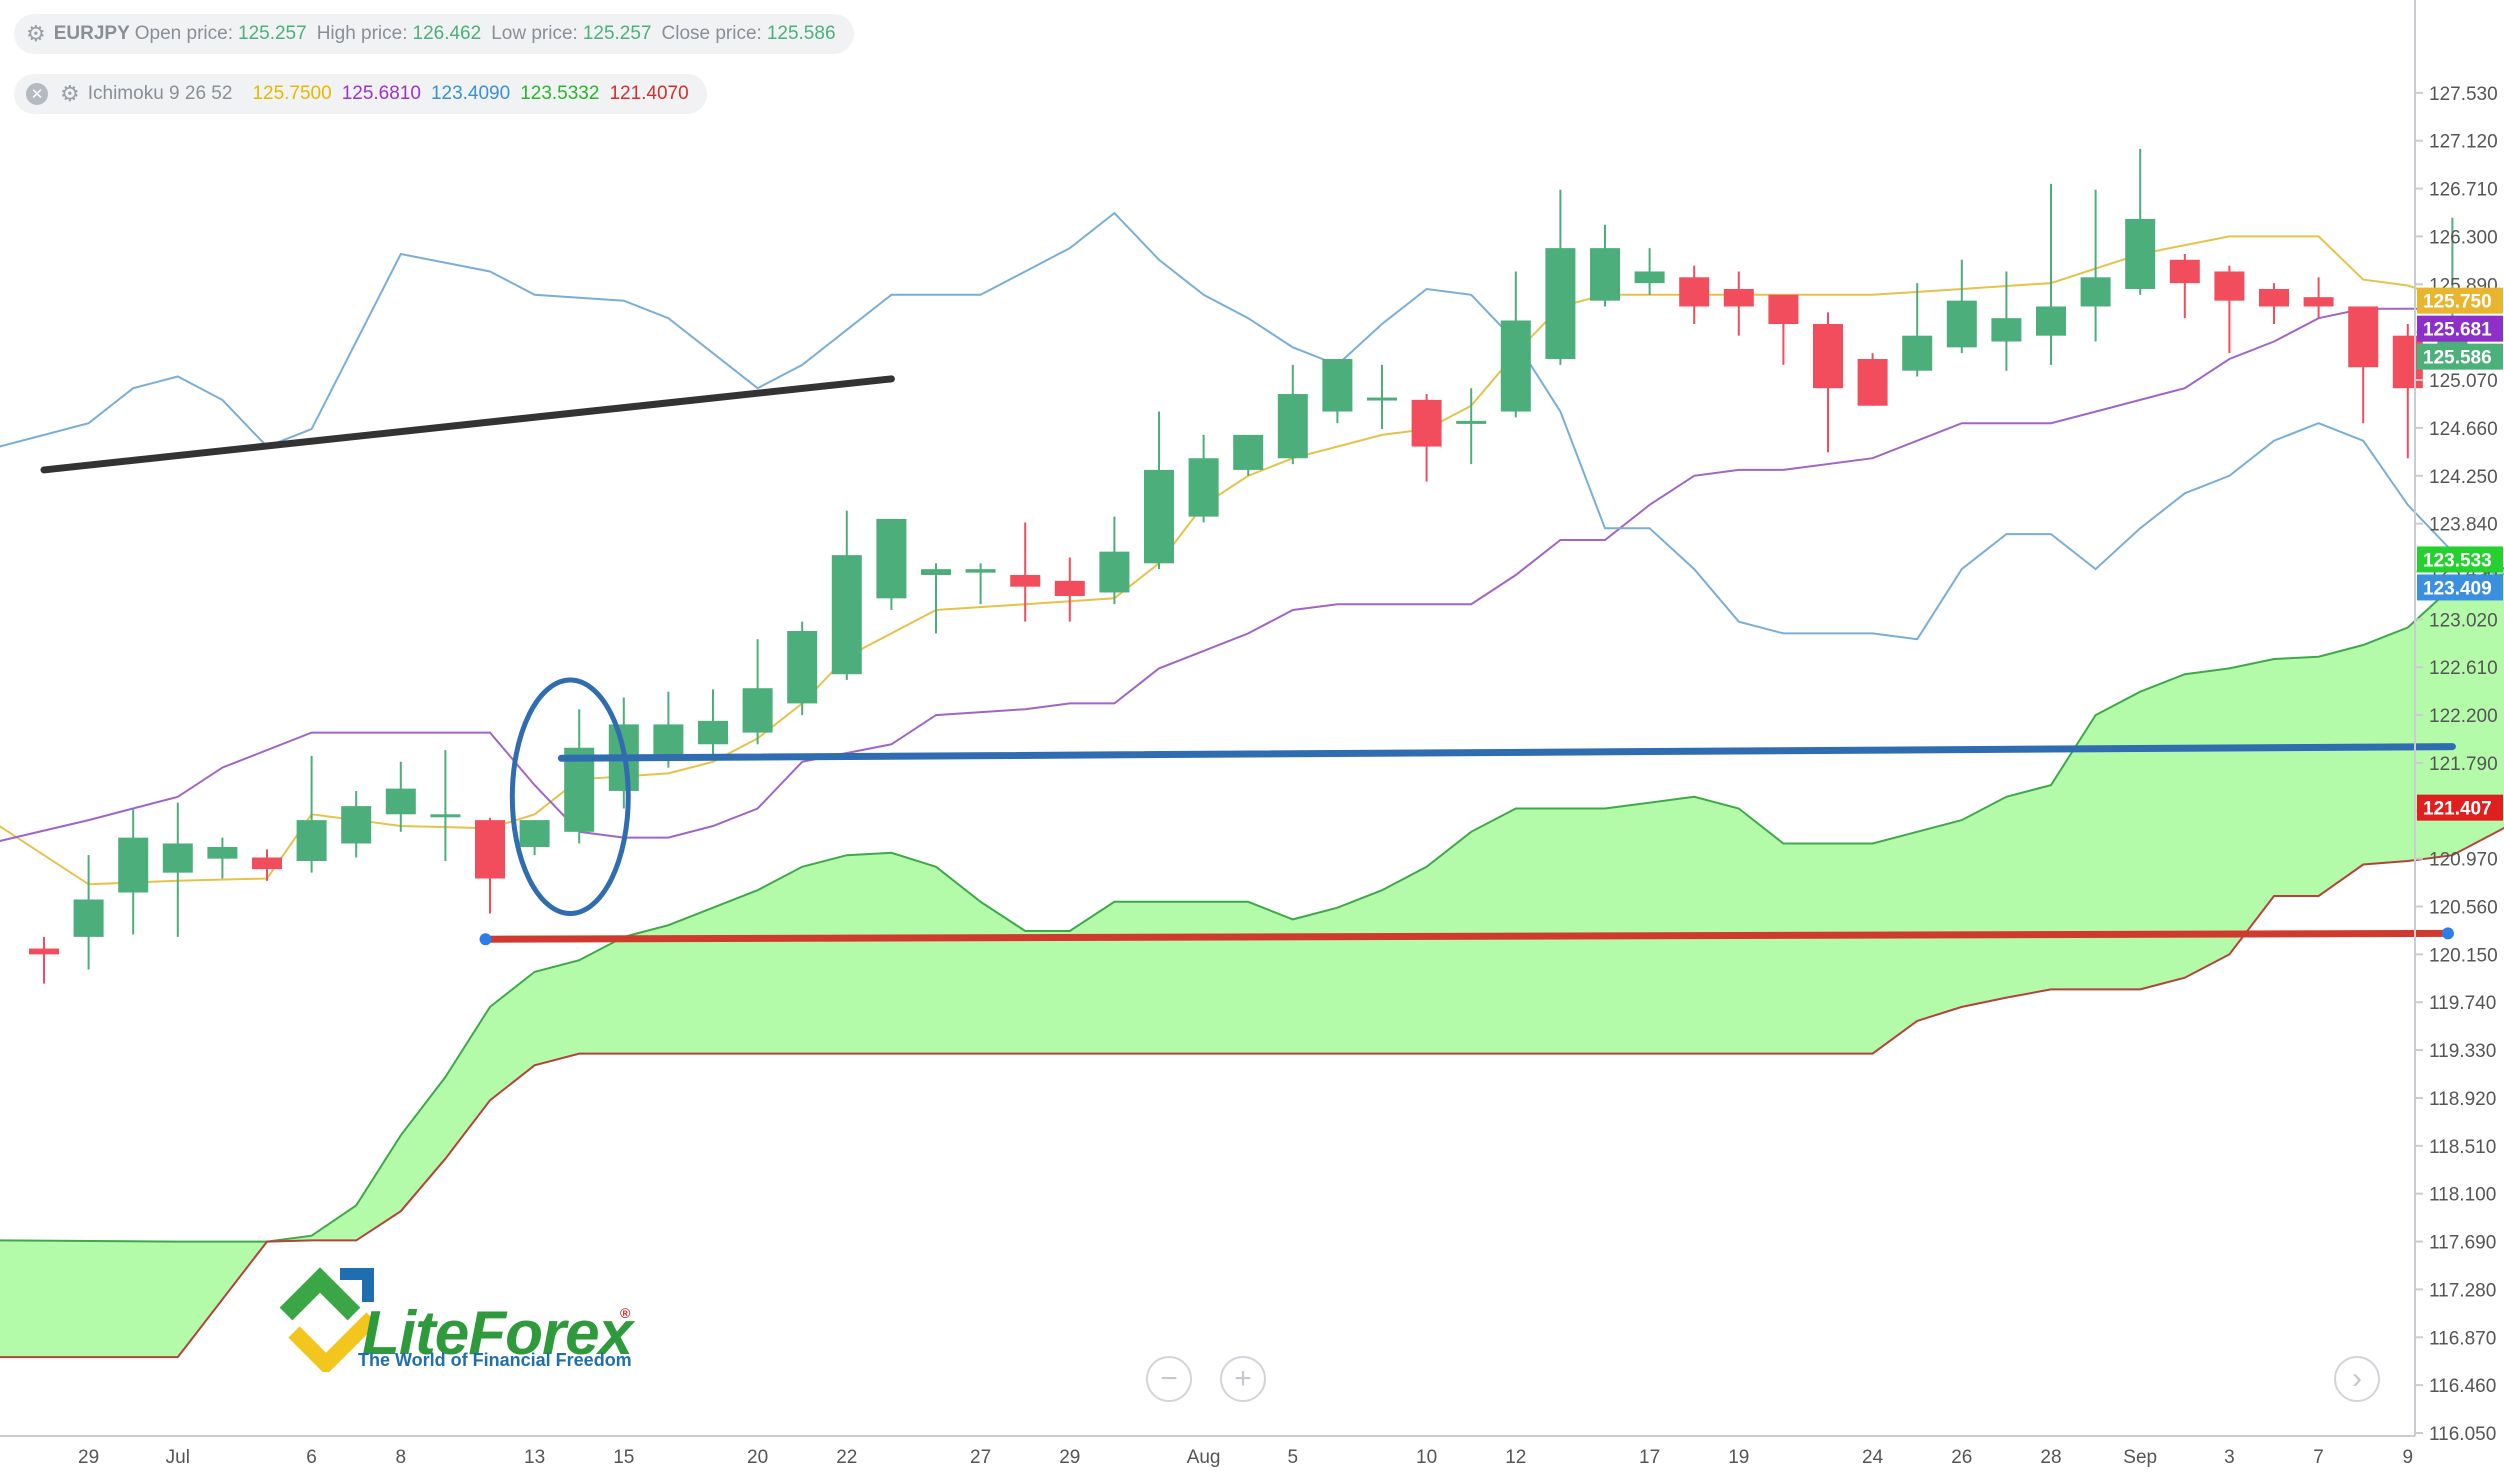  I want to click on price-tag: 121.407, so click(2460, 807).